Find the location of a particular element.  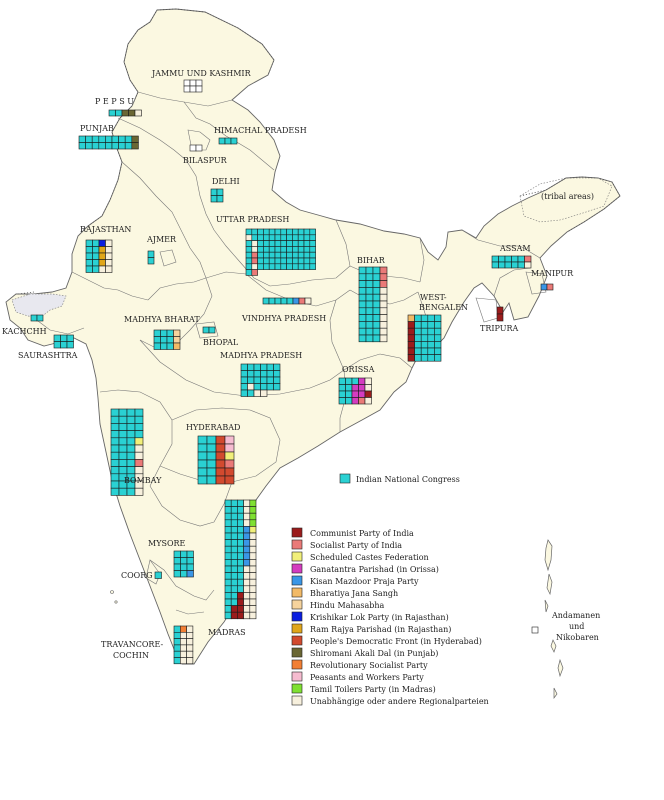

legend-swatch-scf is located at coordinates (297, 556).